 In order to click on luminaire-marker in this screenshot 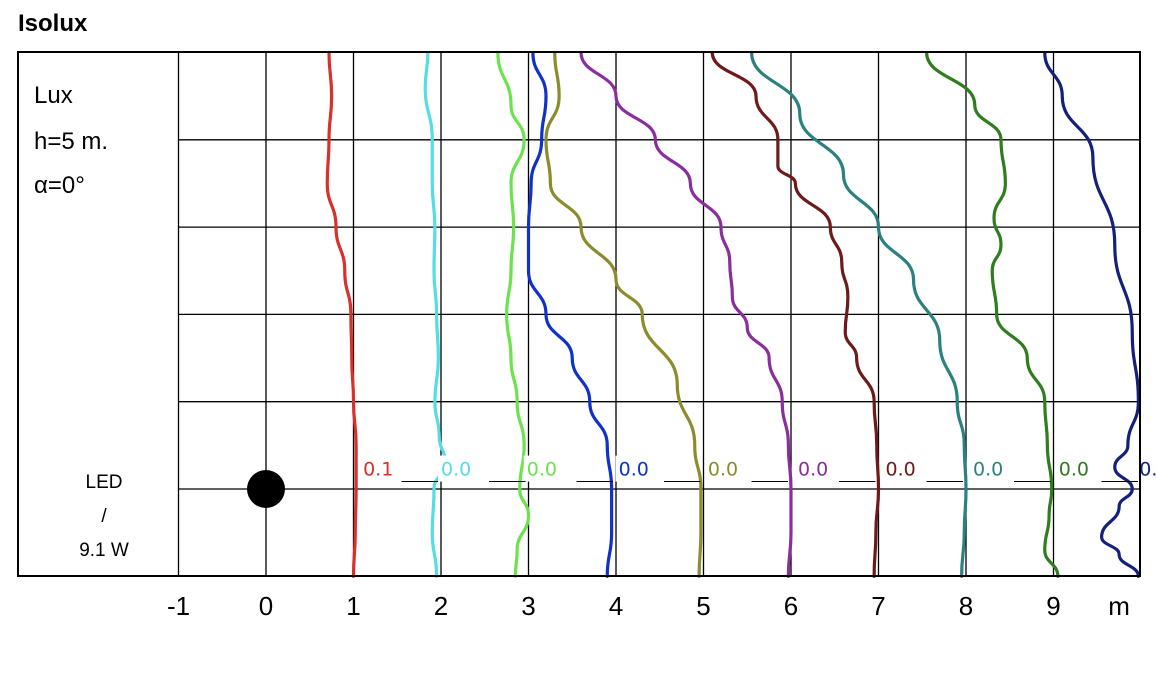, I will do `click(266, 489)`.